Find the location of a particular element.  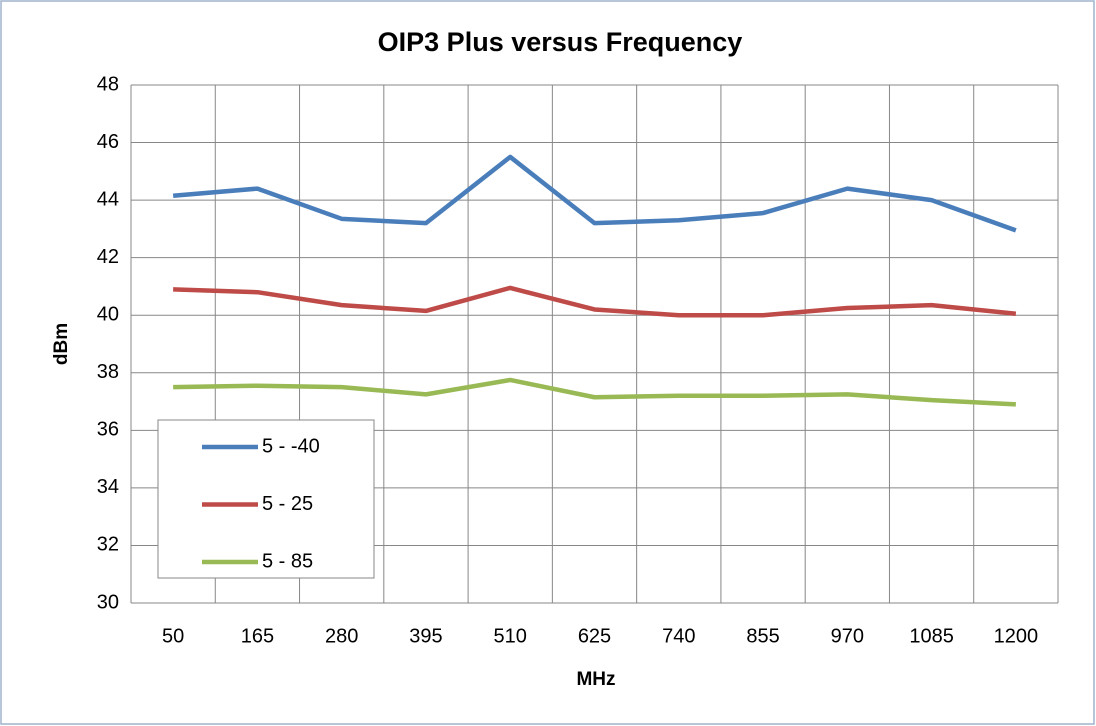

y-tick-label: 46 is located at coordinates (108, 142).